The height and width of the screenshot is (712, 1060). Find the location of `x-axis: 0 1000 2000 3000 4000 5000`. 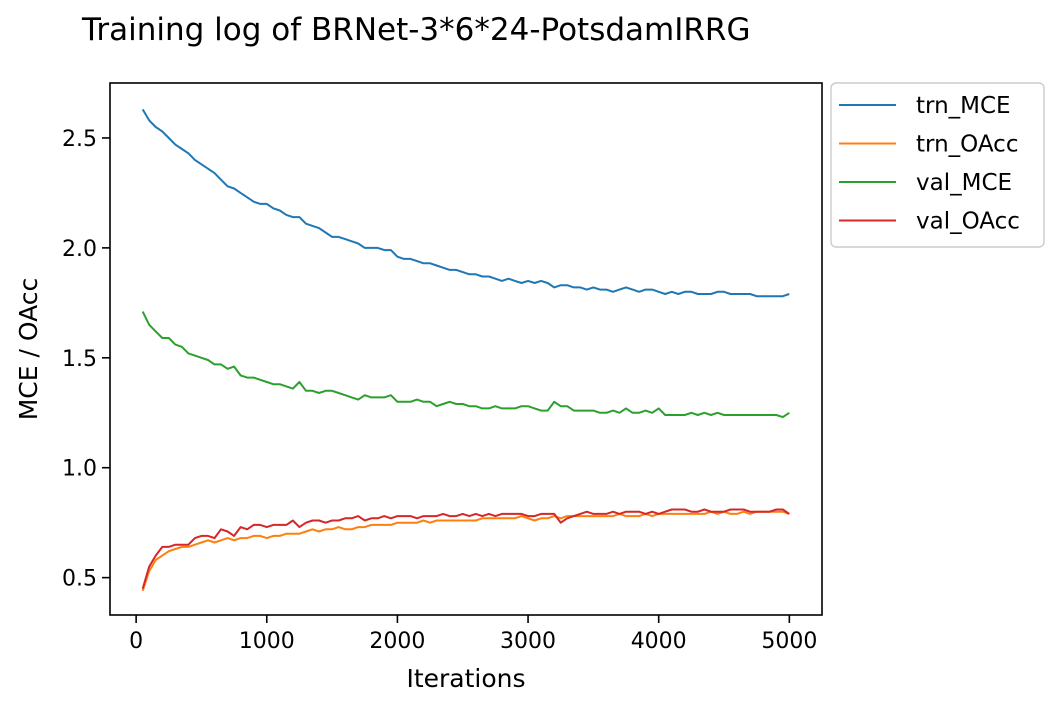

x-axis: 0 1000 2000 3000 4000 5000 is located at coordinates (473, 634).